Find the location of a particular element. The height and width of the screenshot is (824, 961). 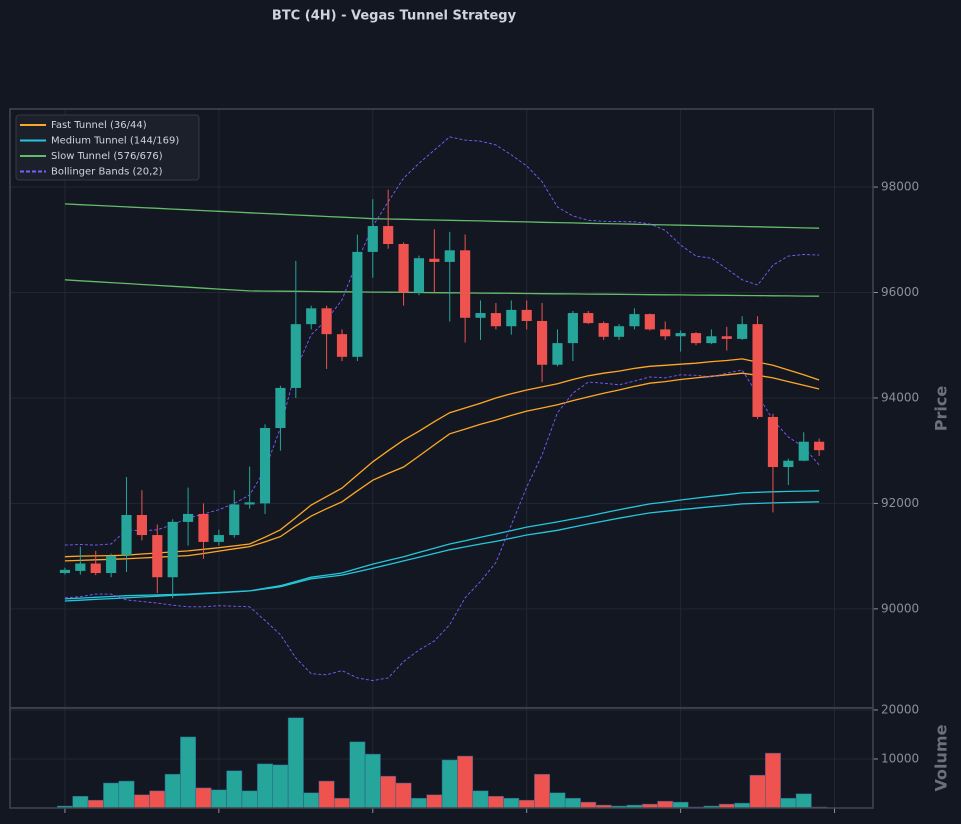

y-tick-label: 98000 is located at coordinates (900, 187).